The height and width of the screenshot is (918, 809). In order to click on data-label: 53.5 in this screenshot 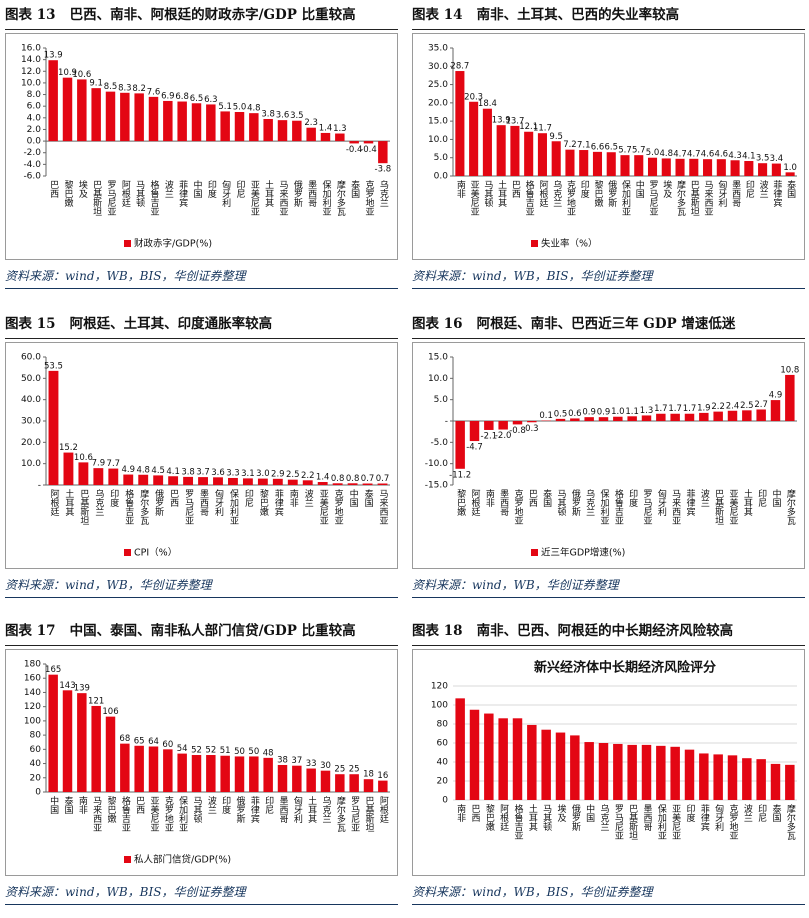, I will do `click(53, 366)`.